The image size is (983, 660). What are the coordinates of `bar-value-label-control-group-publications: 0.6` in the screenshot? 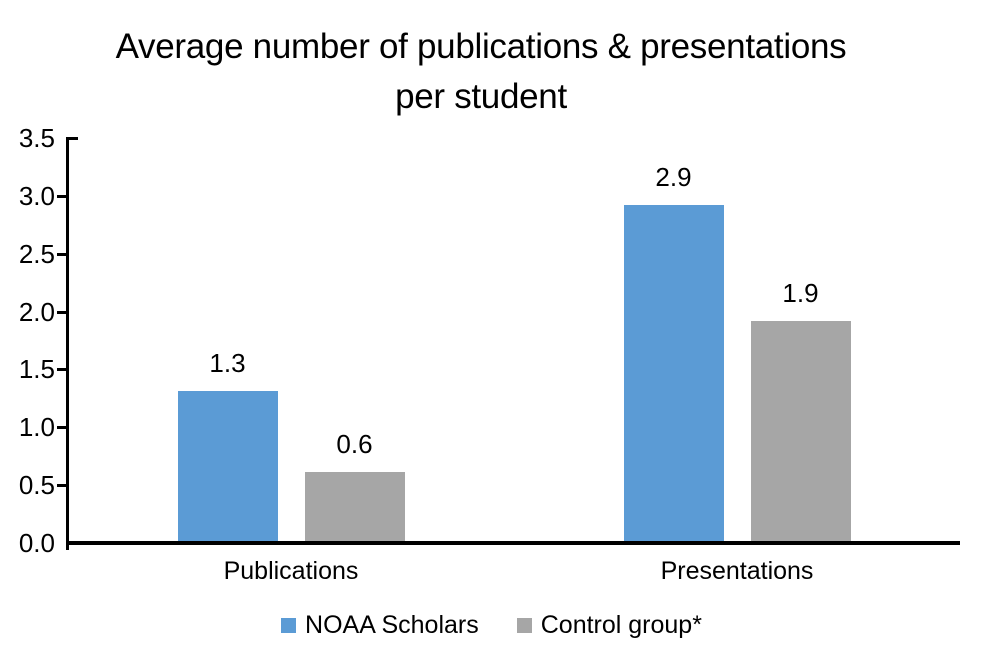 It's located at (354, 443).